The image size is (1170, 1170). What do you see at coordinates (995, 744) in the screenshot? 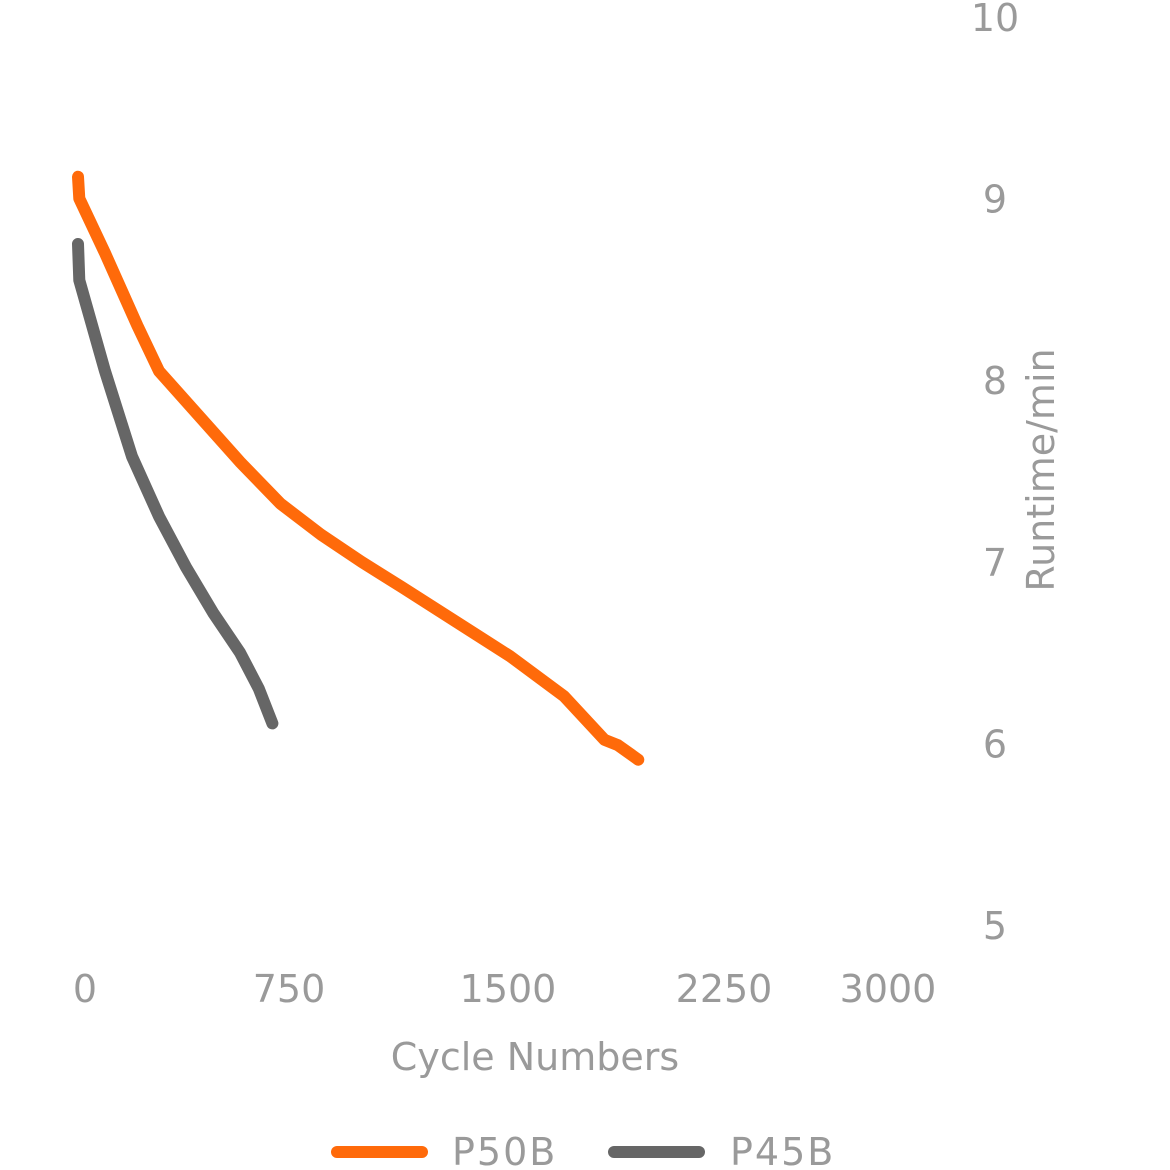
I see `y-tick-label: 6` at bounding box center [995, 744].